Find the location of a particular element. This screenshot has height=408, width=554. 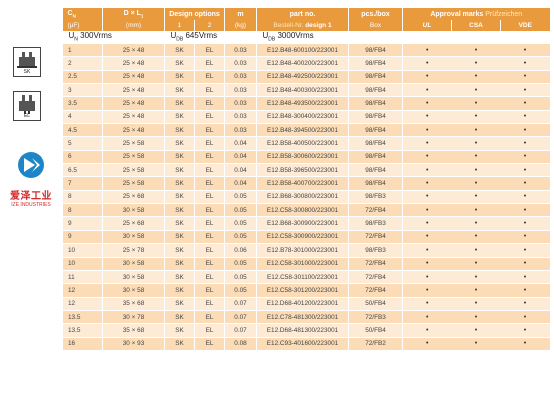

cell-cap: 10 is located at coordinates (82, 263).